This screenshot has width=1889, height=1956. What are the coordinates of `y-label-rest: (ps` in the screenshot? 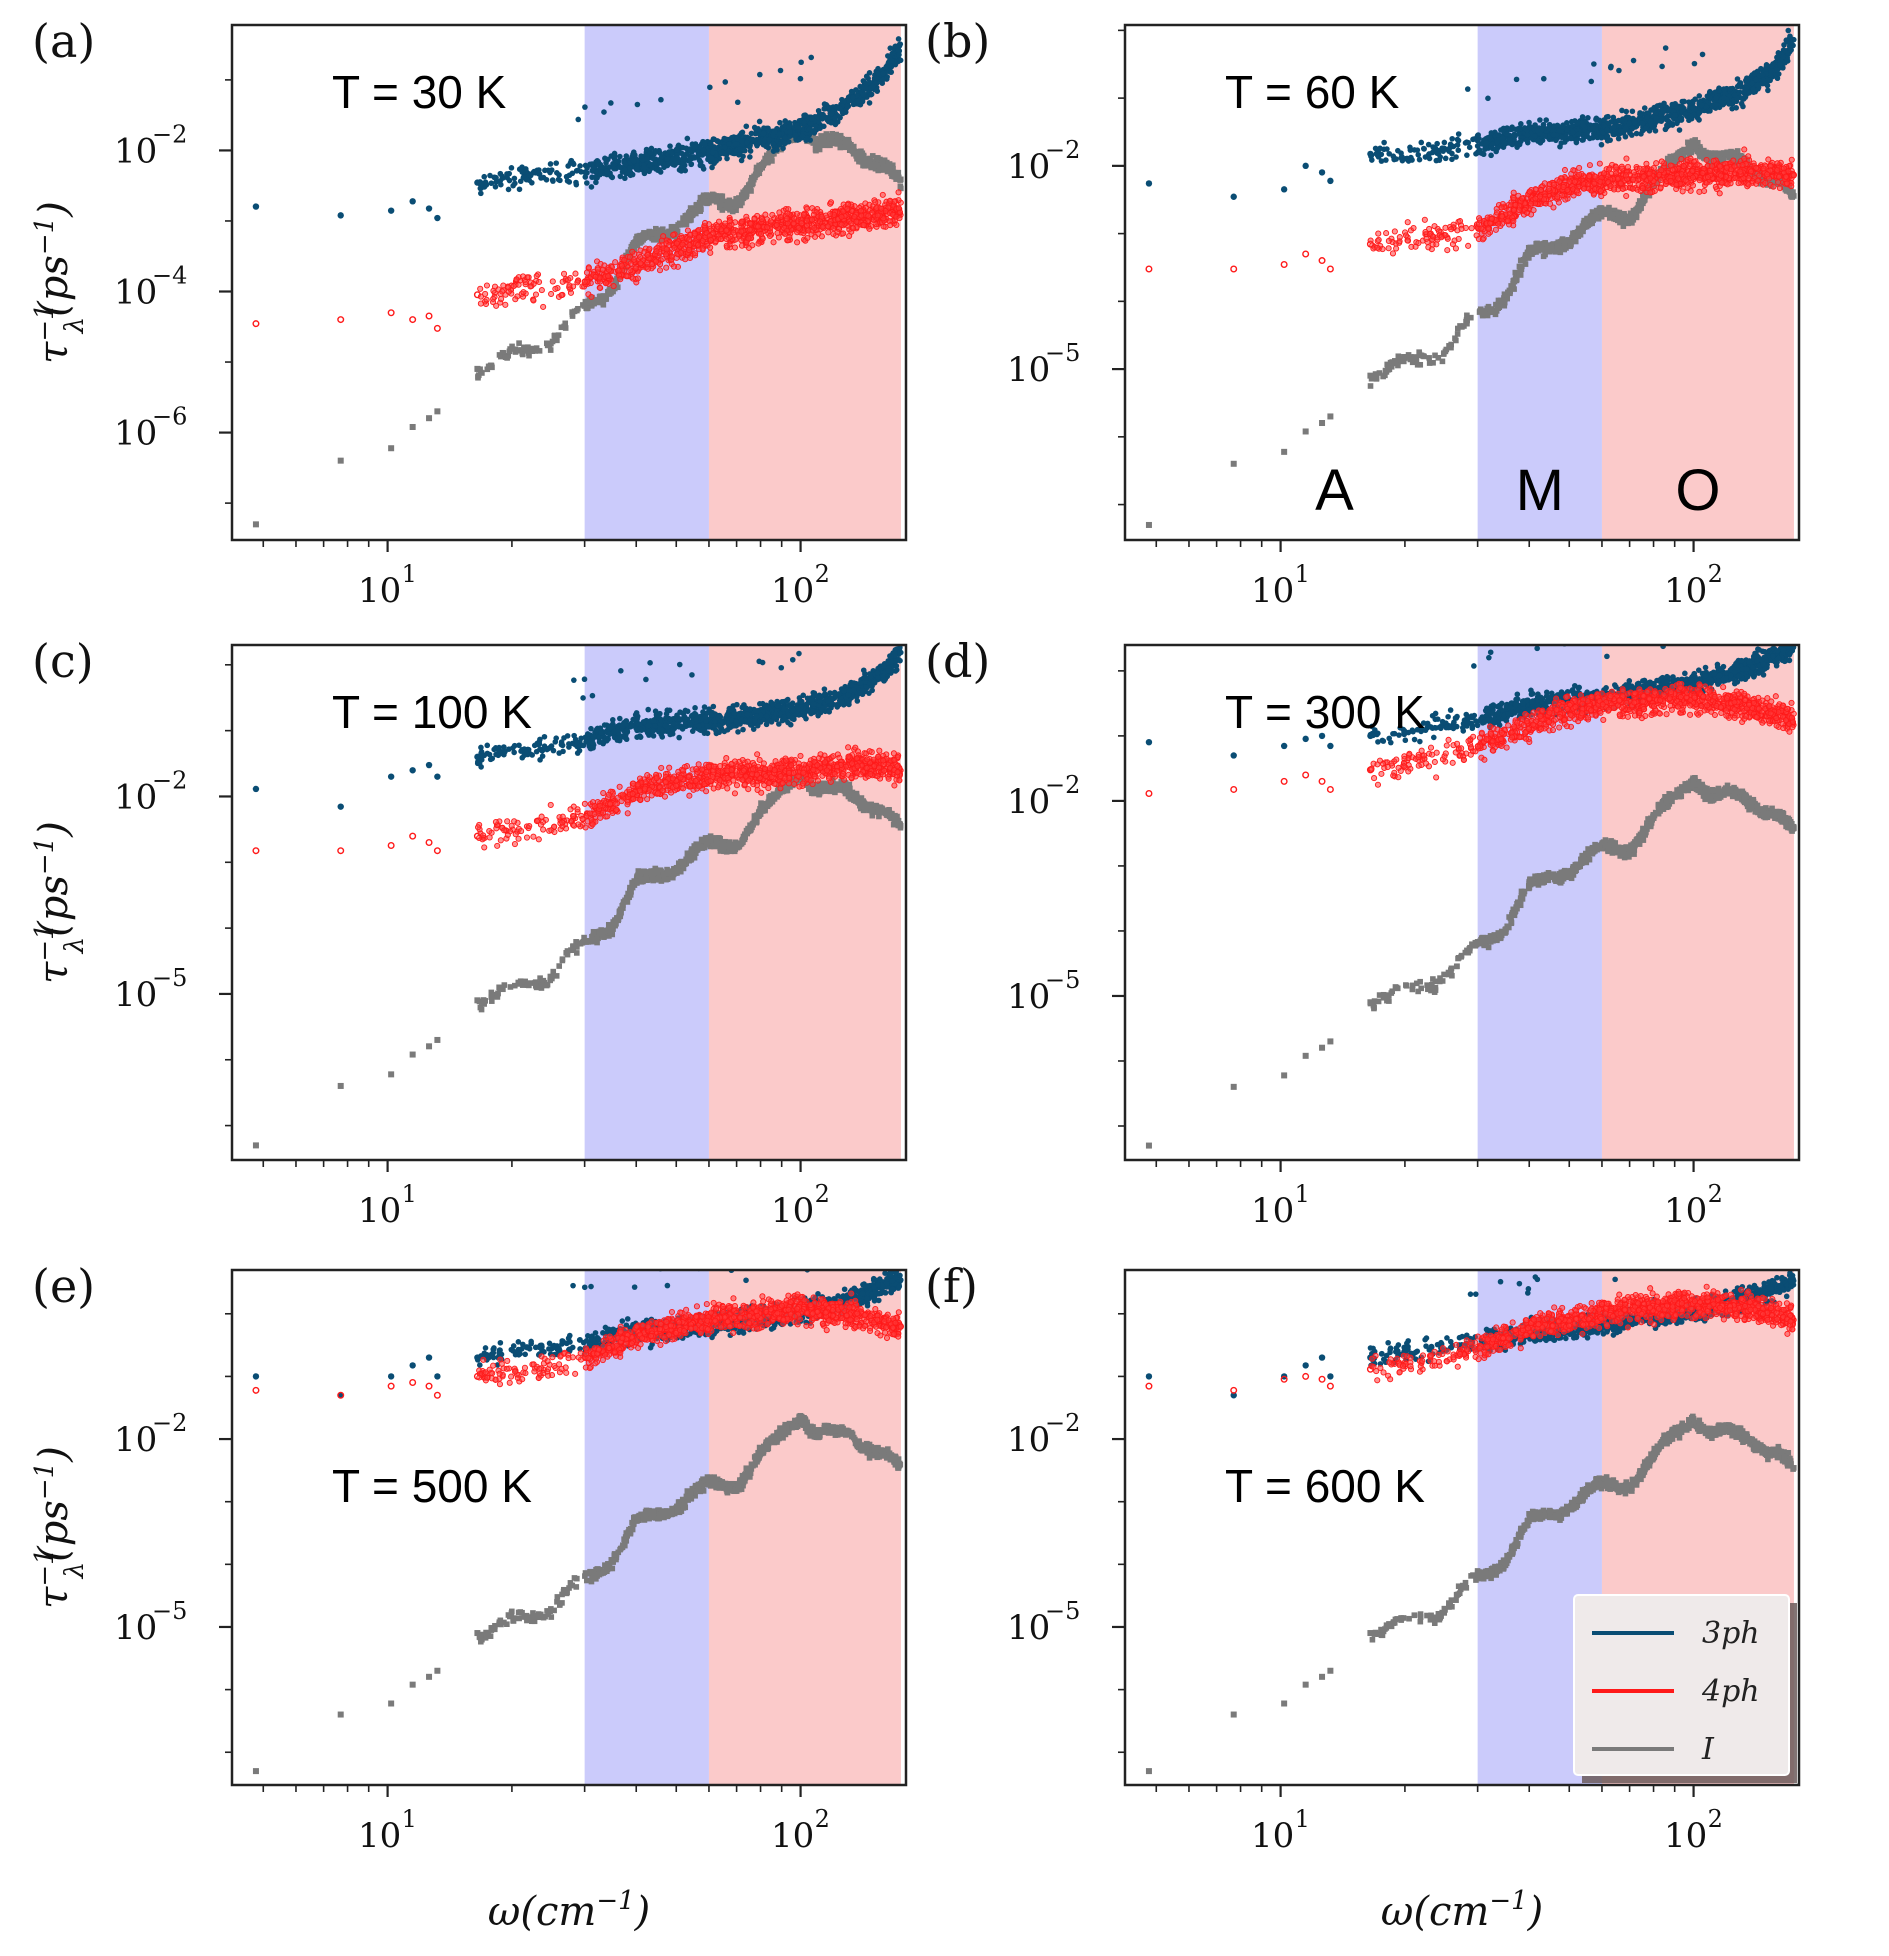 It's located at (54, 286).